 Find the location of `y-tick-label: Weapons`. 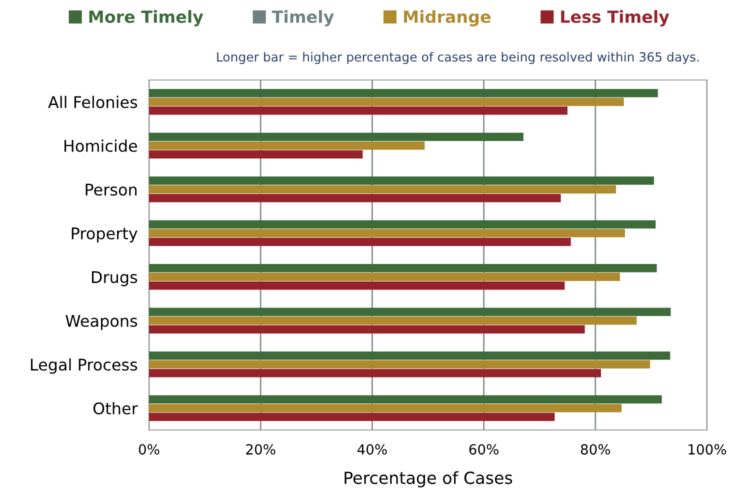

y-tick-label: Weapons is located at coordinates (102, 322).